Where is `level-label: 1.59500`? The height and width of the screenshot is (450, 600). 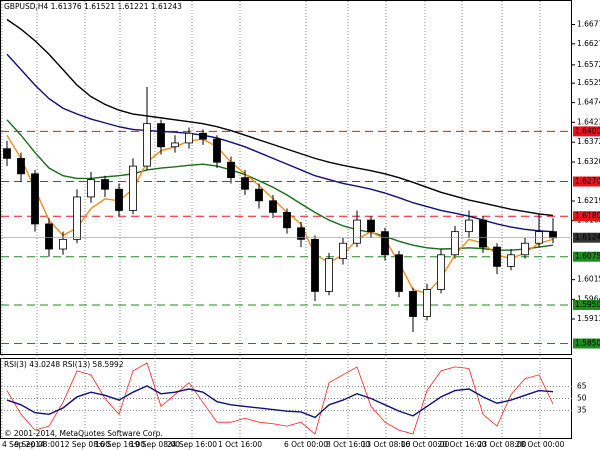
level-label: 1.59500 is located at coordinates (587, 304).